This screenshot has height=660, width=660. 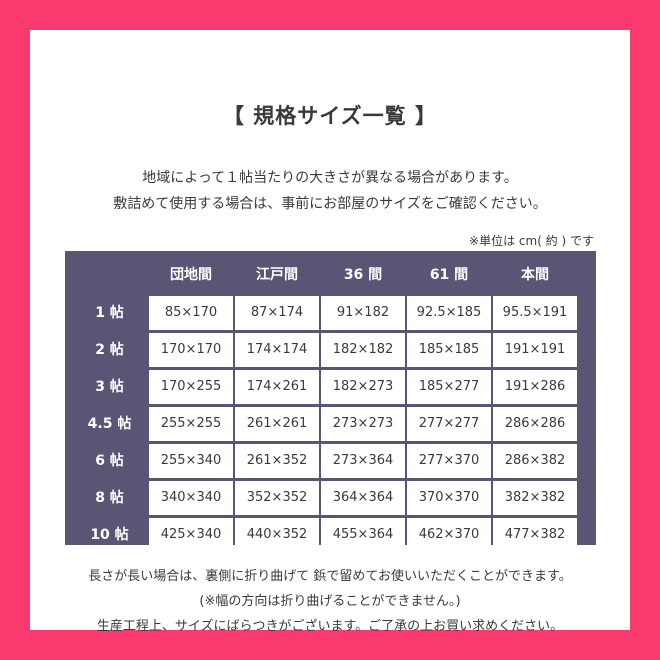 What do you see at coordinates (531, 241) in the screenshot?
I see `unit-note: ※単位は cm( 約 ) です` at bounding box center [531, 241].